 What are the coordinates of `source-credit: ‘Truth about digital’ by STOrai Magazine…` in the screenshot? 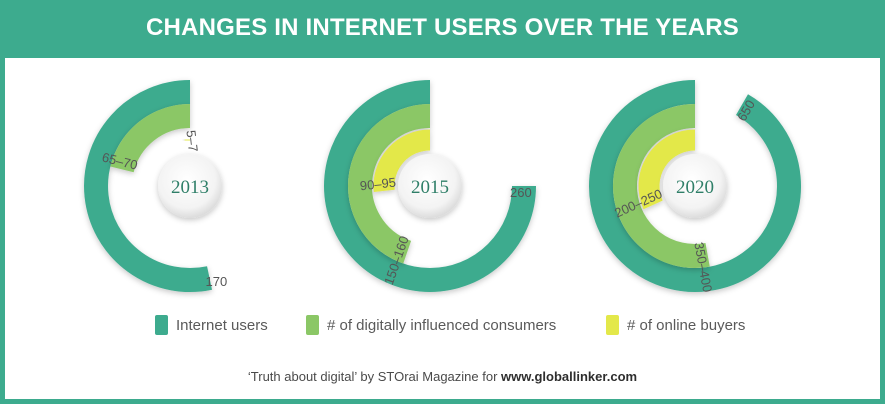 It's located at (442, 376).